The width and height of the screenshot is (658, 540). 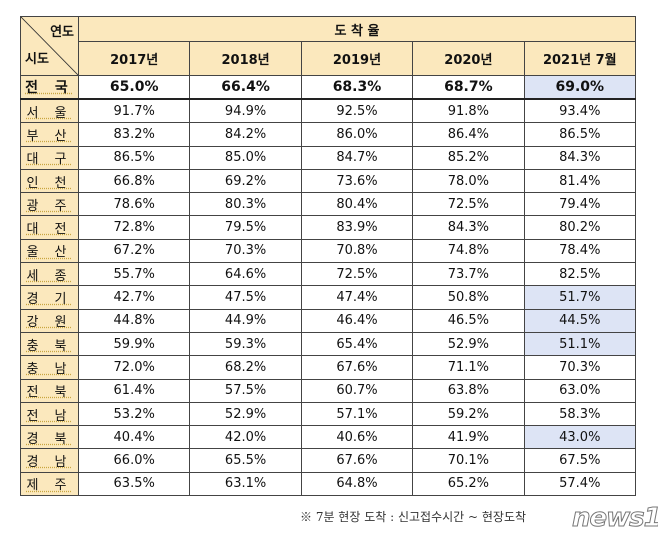 What do you see at coordinates (245, 134) in the screenshot?
I see `value-cell: 84.2%` at bounding box center [245, 134].